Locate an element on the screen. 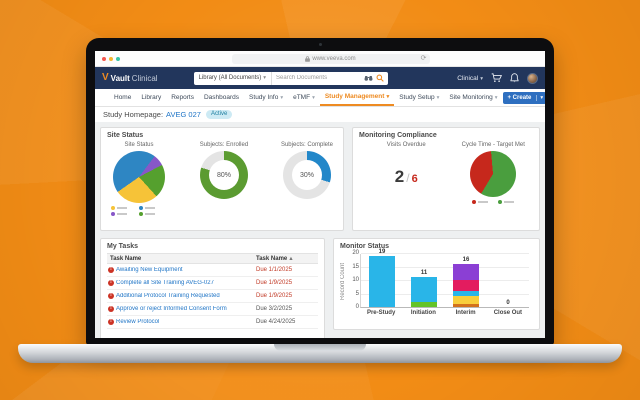 The width and height of the screenshot is (640, 400). tasks-table-header: Task Name Task Name ▲ is located at coordinates (212, 258).